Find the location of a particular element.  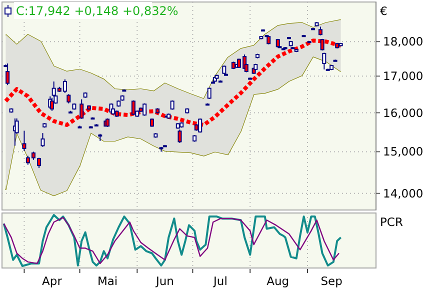

chart-title: C:17,942 +0,148 +0,832% is located at coordinates (97, 11).